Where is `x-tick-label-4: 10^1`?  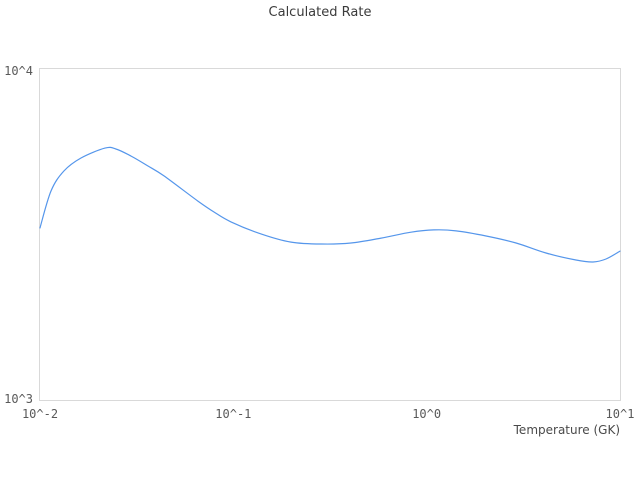
x-tick-label-4: 10^1 is located at coordinates (620, 414).